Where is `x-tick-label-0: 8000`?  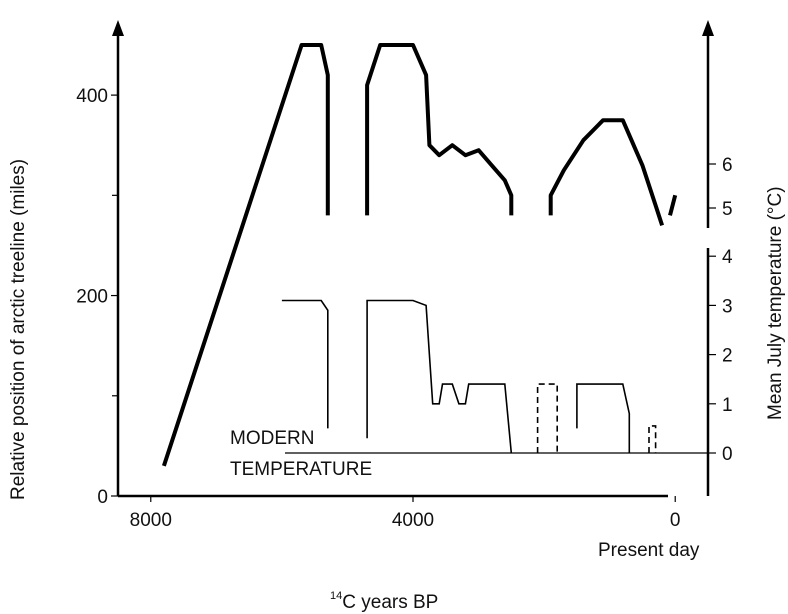 x-tick-label-0: 8000 is located at coordinates (151, 520).